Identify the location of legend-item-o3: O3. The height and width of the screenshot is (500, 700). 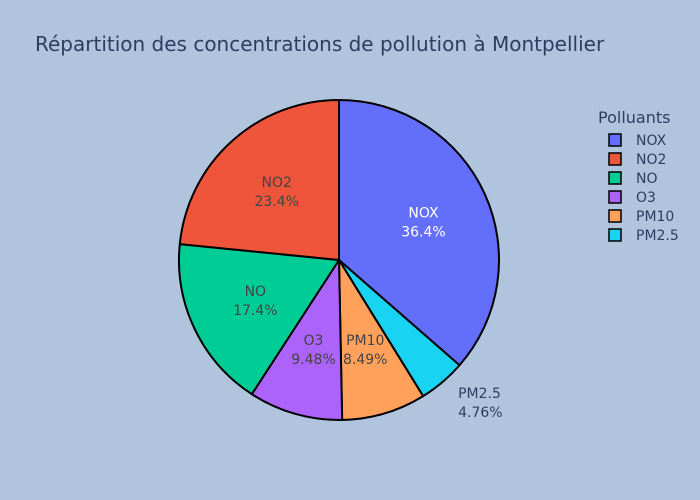
(632, 198).